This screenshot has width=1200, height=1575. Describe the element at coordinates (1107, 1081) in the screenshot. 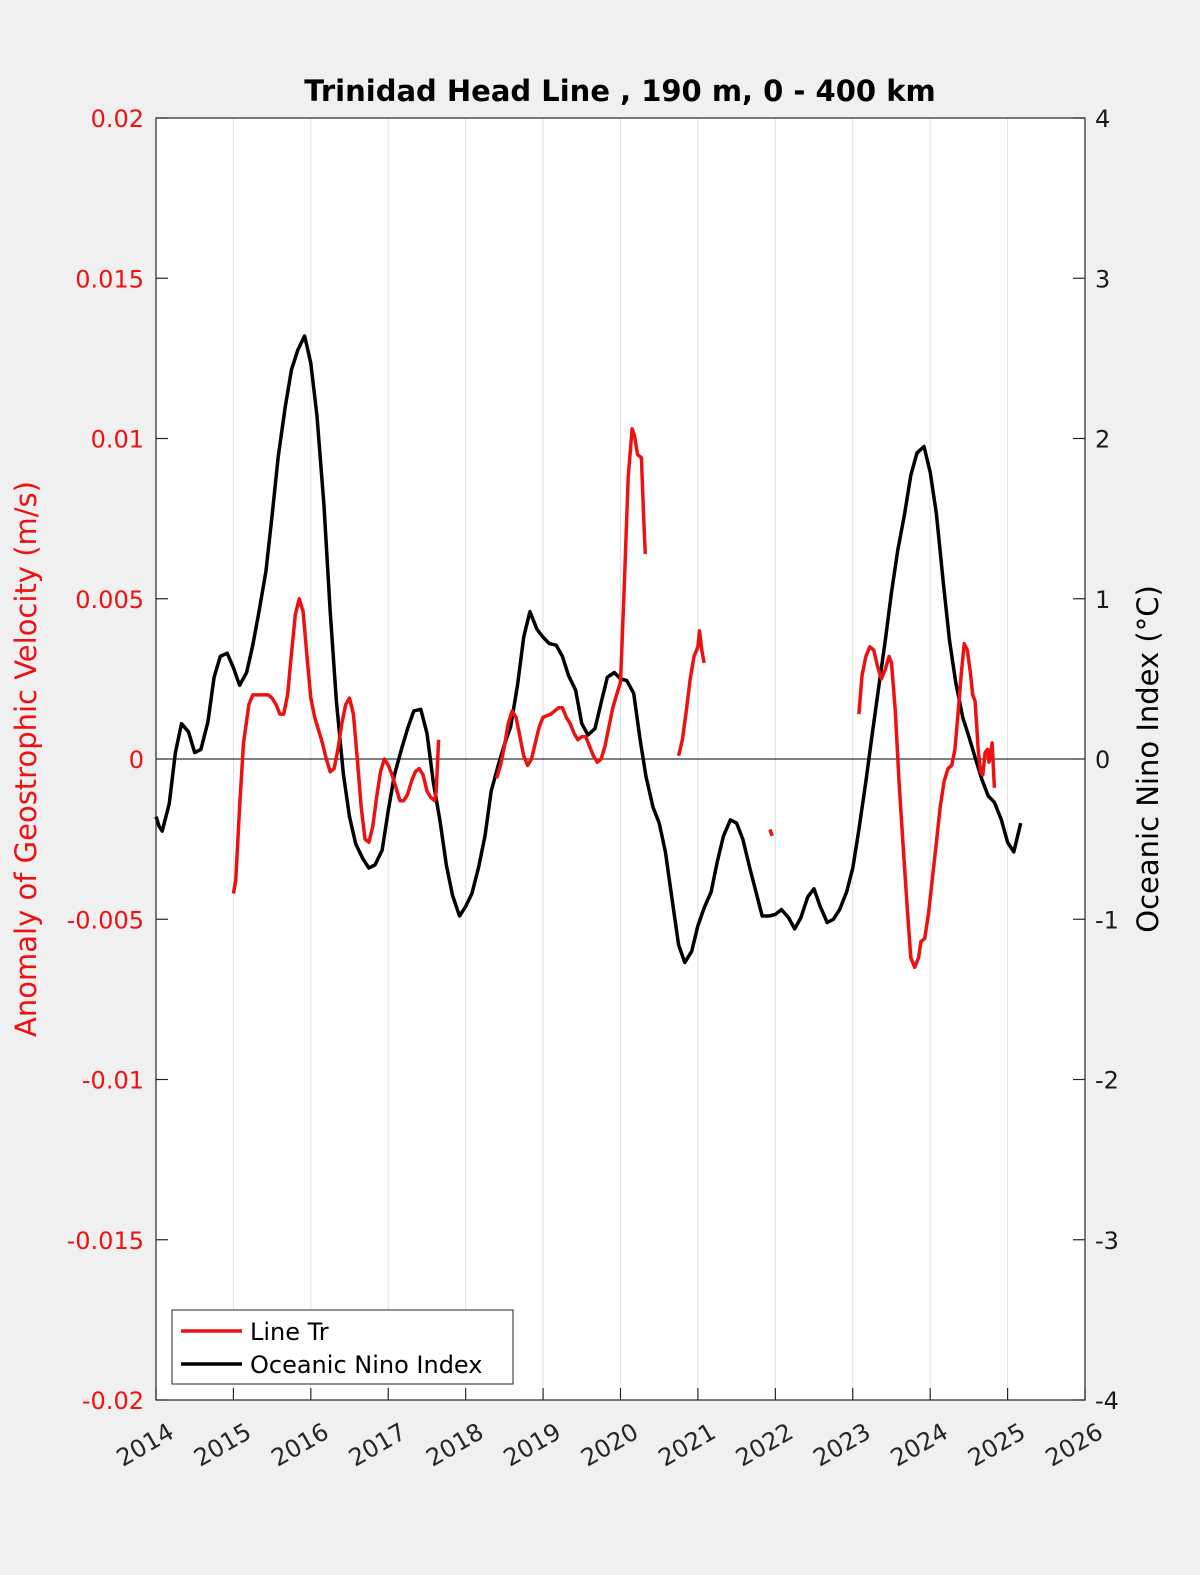

I see `right-tick-label-6: -2` at that location.